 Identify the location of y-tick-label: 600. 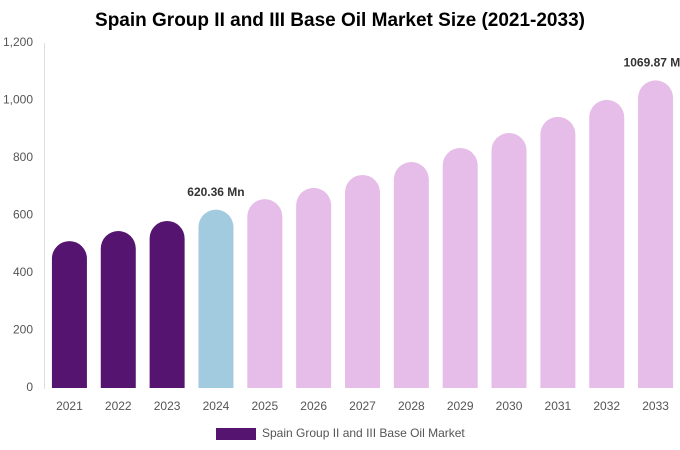
(23, 215).